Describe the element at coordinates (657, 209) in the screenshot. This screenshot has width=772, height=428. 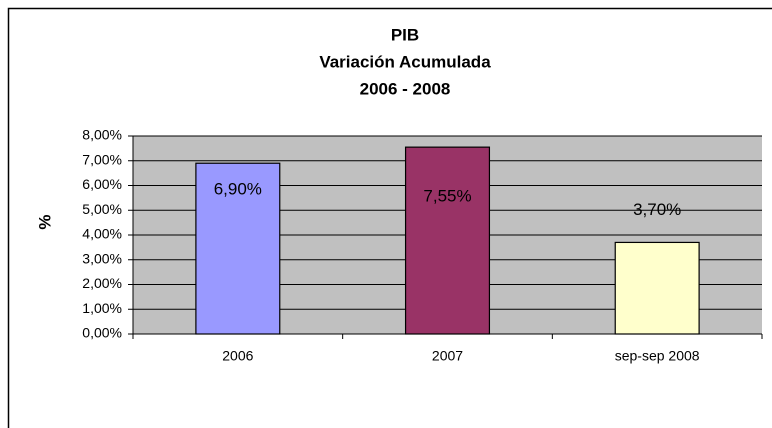
I see `data-label: 3,70%` at that location.